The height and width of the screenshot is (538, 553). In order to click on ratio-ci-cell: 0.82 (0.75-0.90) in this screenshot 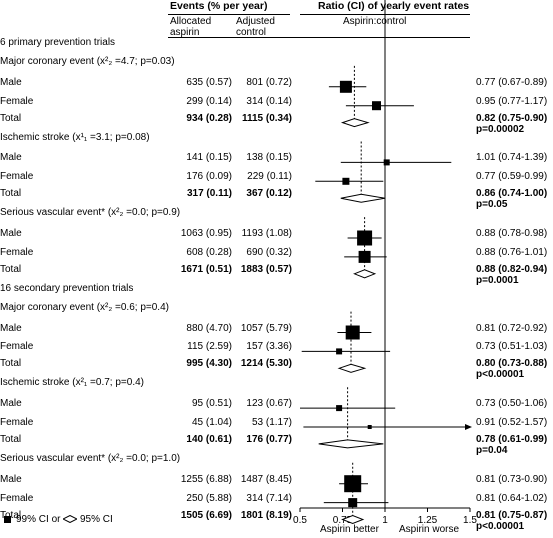, I will do `click(512, 118)`.